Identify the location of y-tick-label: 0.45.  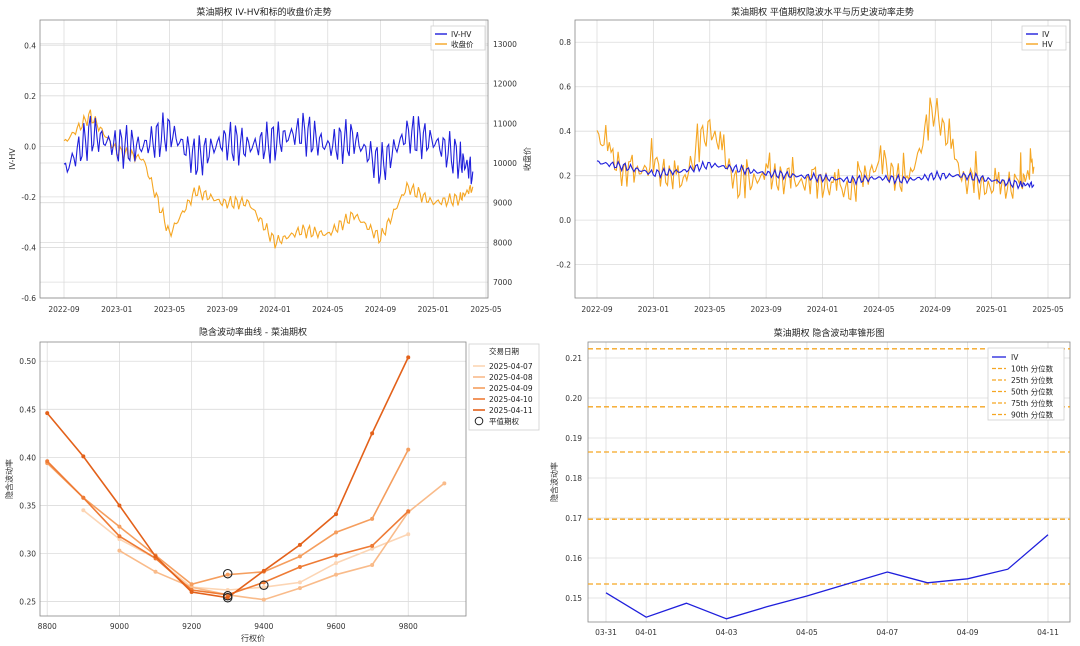
(27, 409).